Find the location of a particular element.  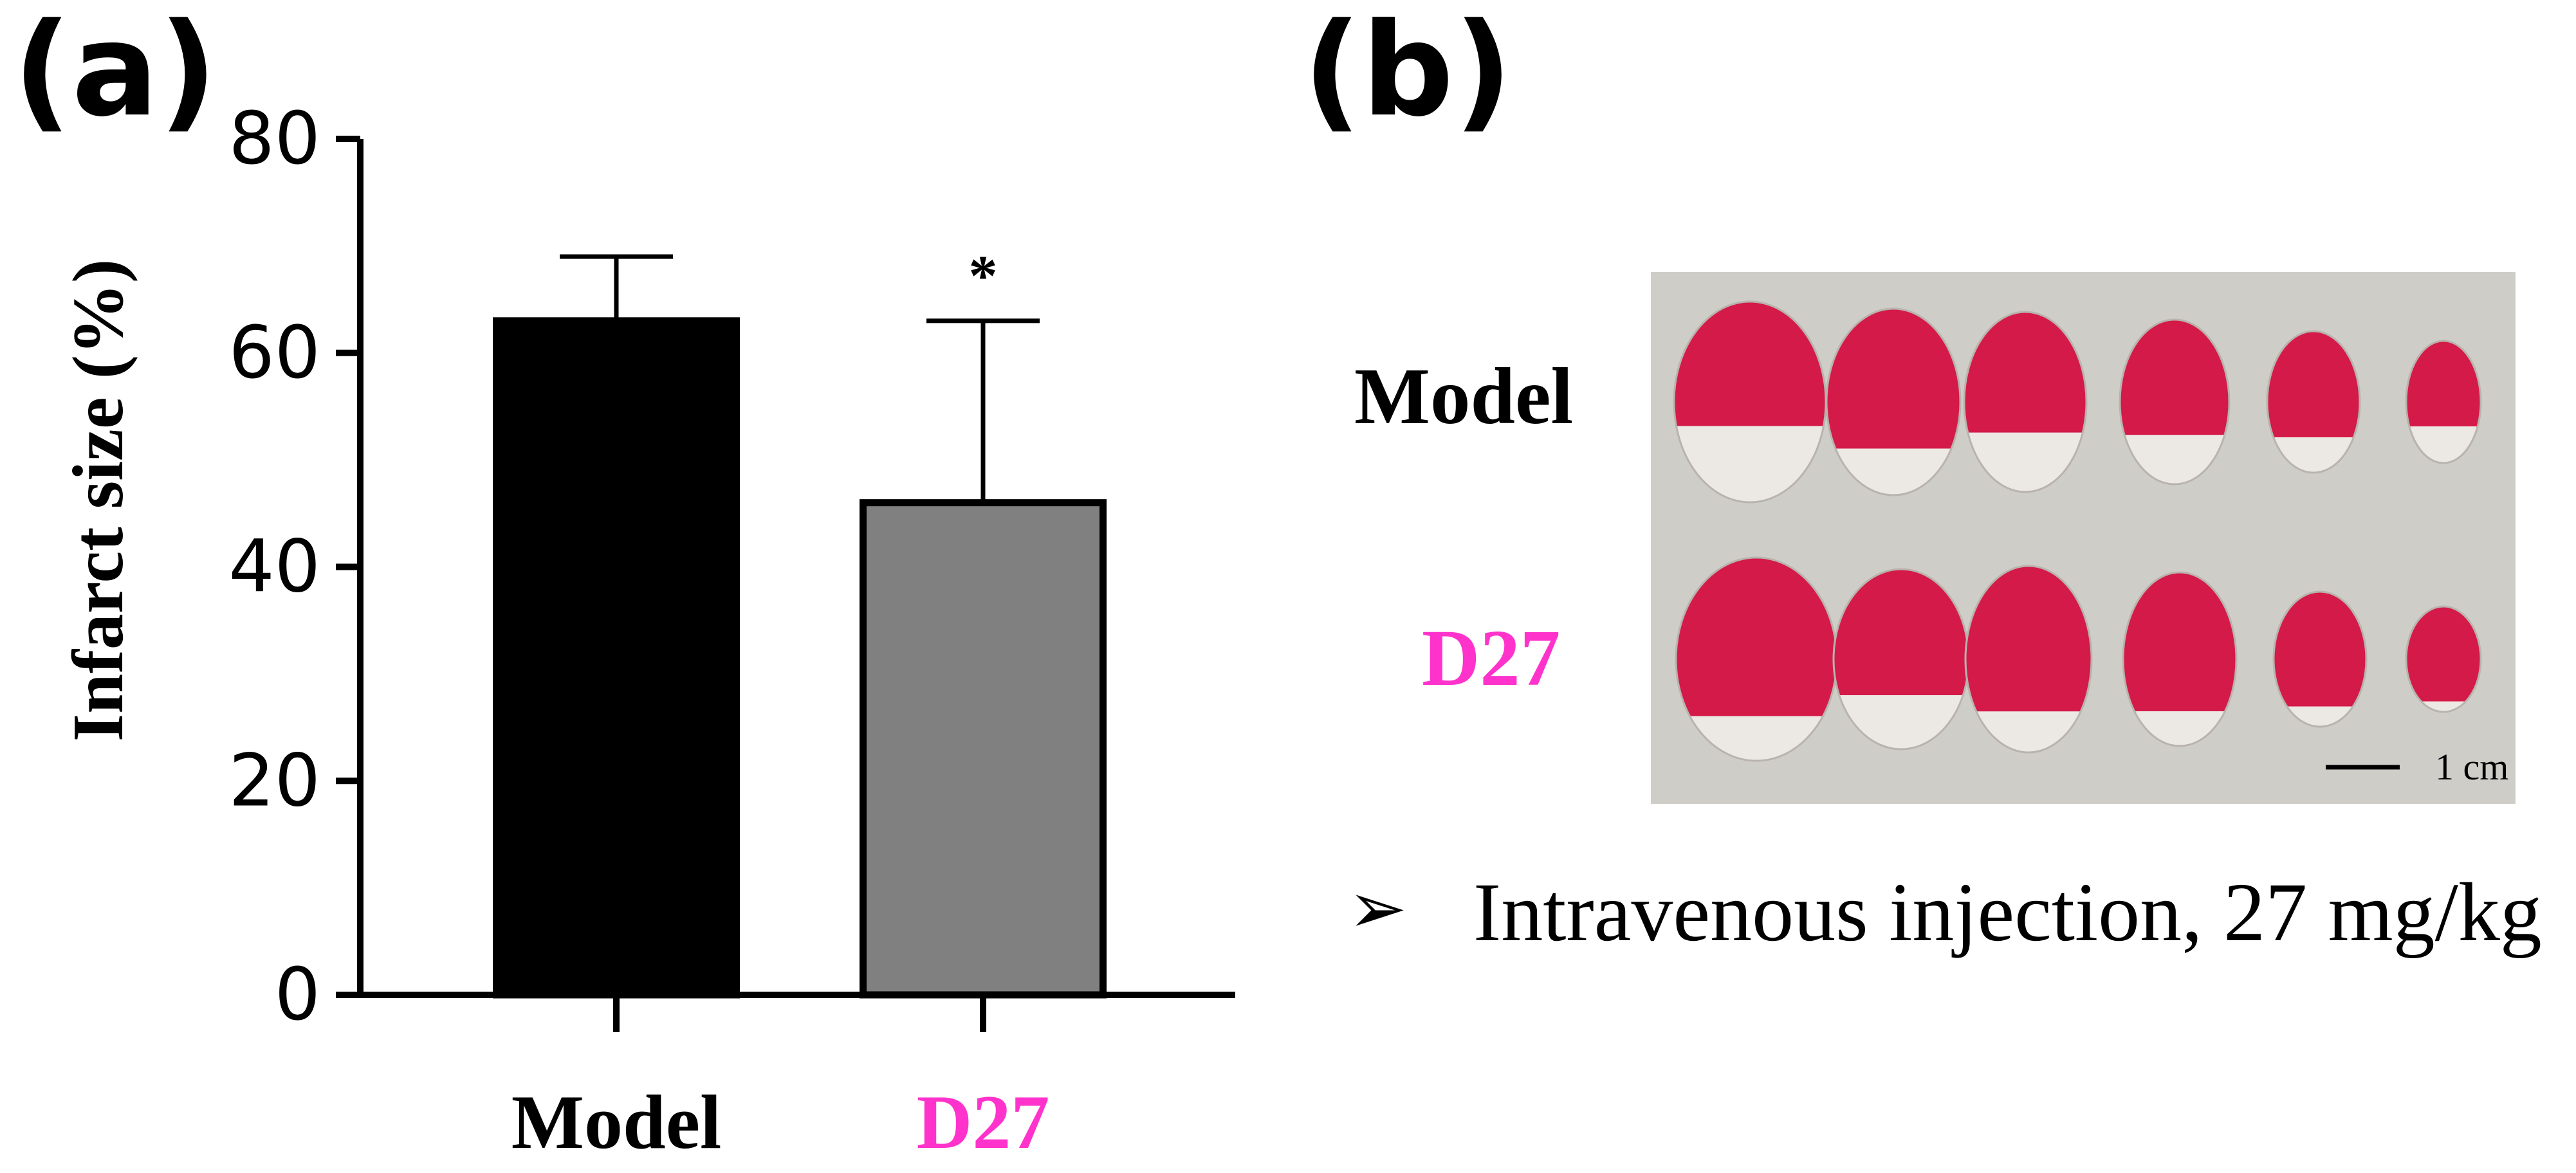

panel-b-label: (b) is located at coordinates (1408, 72).